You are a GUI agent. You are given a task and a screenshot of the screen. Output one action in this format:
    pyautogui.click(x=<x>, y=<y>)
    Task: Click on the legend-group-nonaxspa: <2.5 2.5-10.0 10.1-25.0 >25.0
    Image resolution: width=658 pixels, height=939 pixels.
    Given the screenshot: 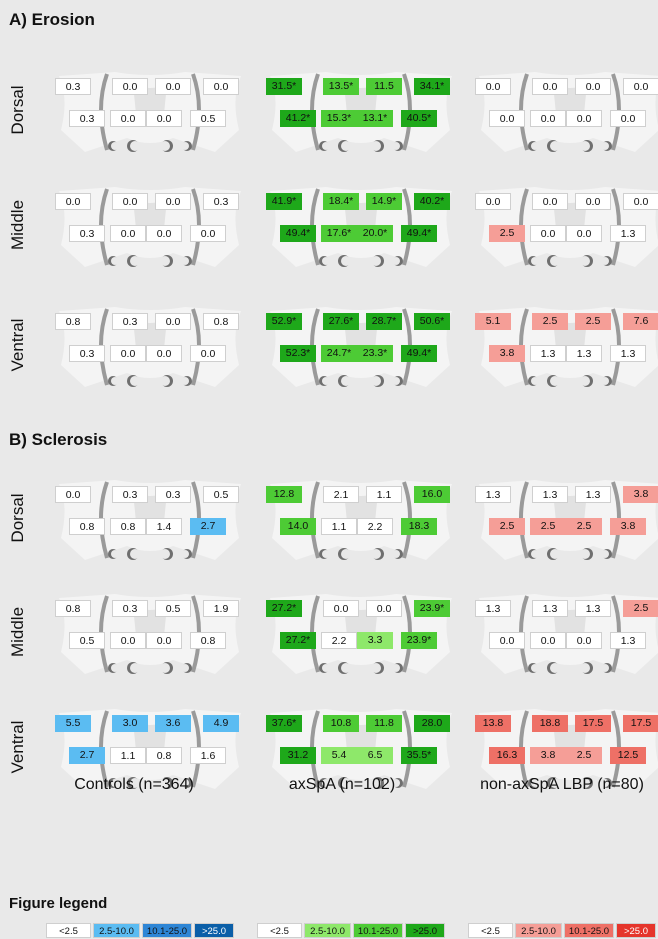 What is the action you would take?
    pyautogui.click(x=563, y=930)
    